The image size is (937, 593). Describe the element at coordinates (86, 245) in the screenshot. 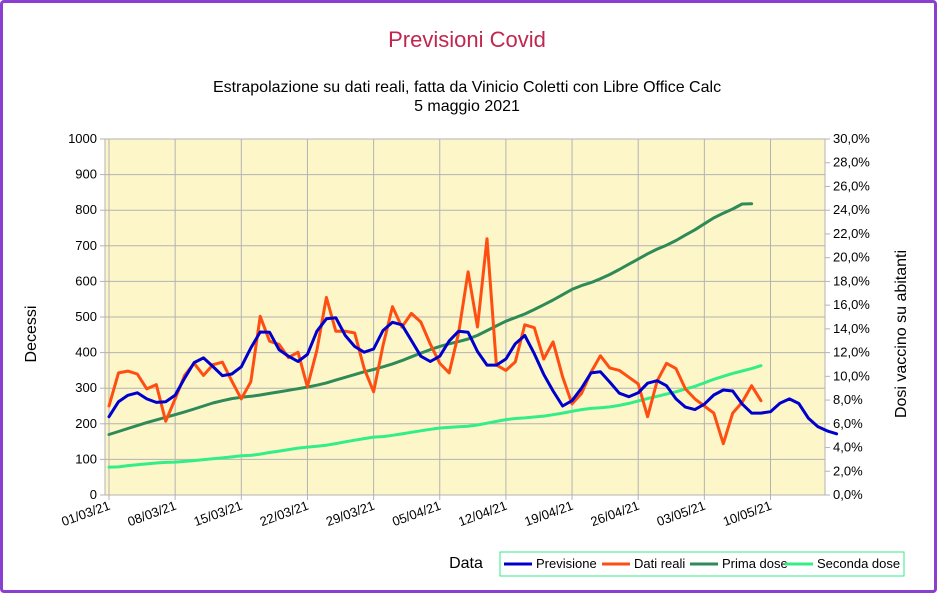

I see `y-tick-label: 700` at that location.